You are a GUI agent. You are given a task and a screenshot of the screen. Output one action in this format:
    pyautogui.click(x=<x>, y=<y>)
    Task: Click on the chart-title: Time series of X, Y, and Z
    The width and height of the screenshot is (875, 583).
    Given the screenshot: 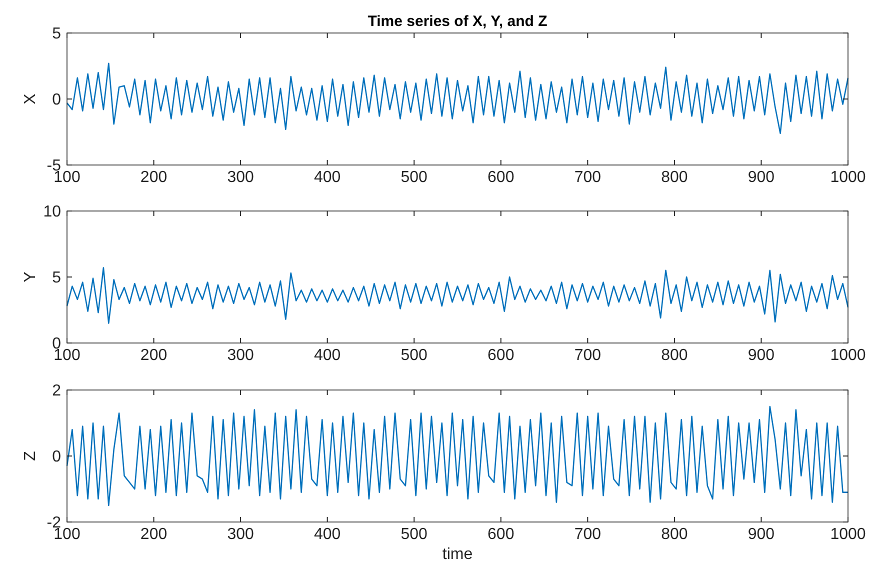 What is the action you would take?
    pyautogui.click(x=458, y=21)
    